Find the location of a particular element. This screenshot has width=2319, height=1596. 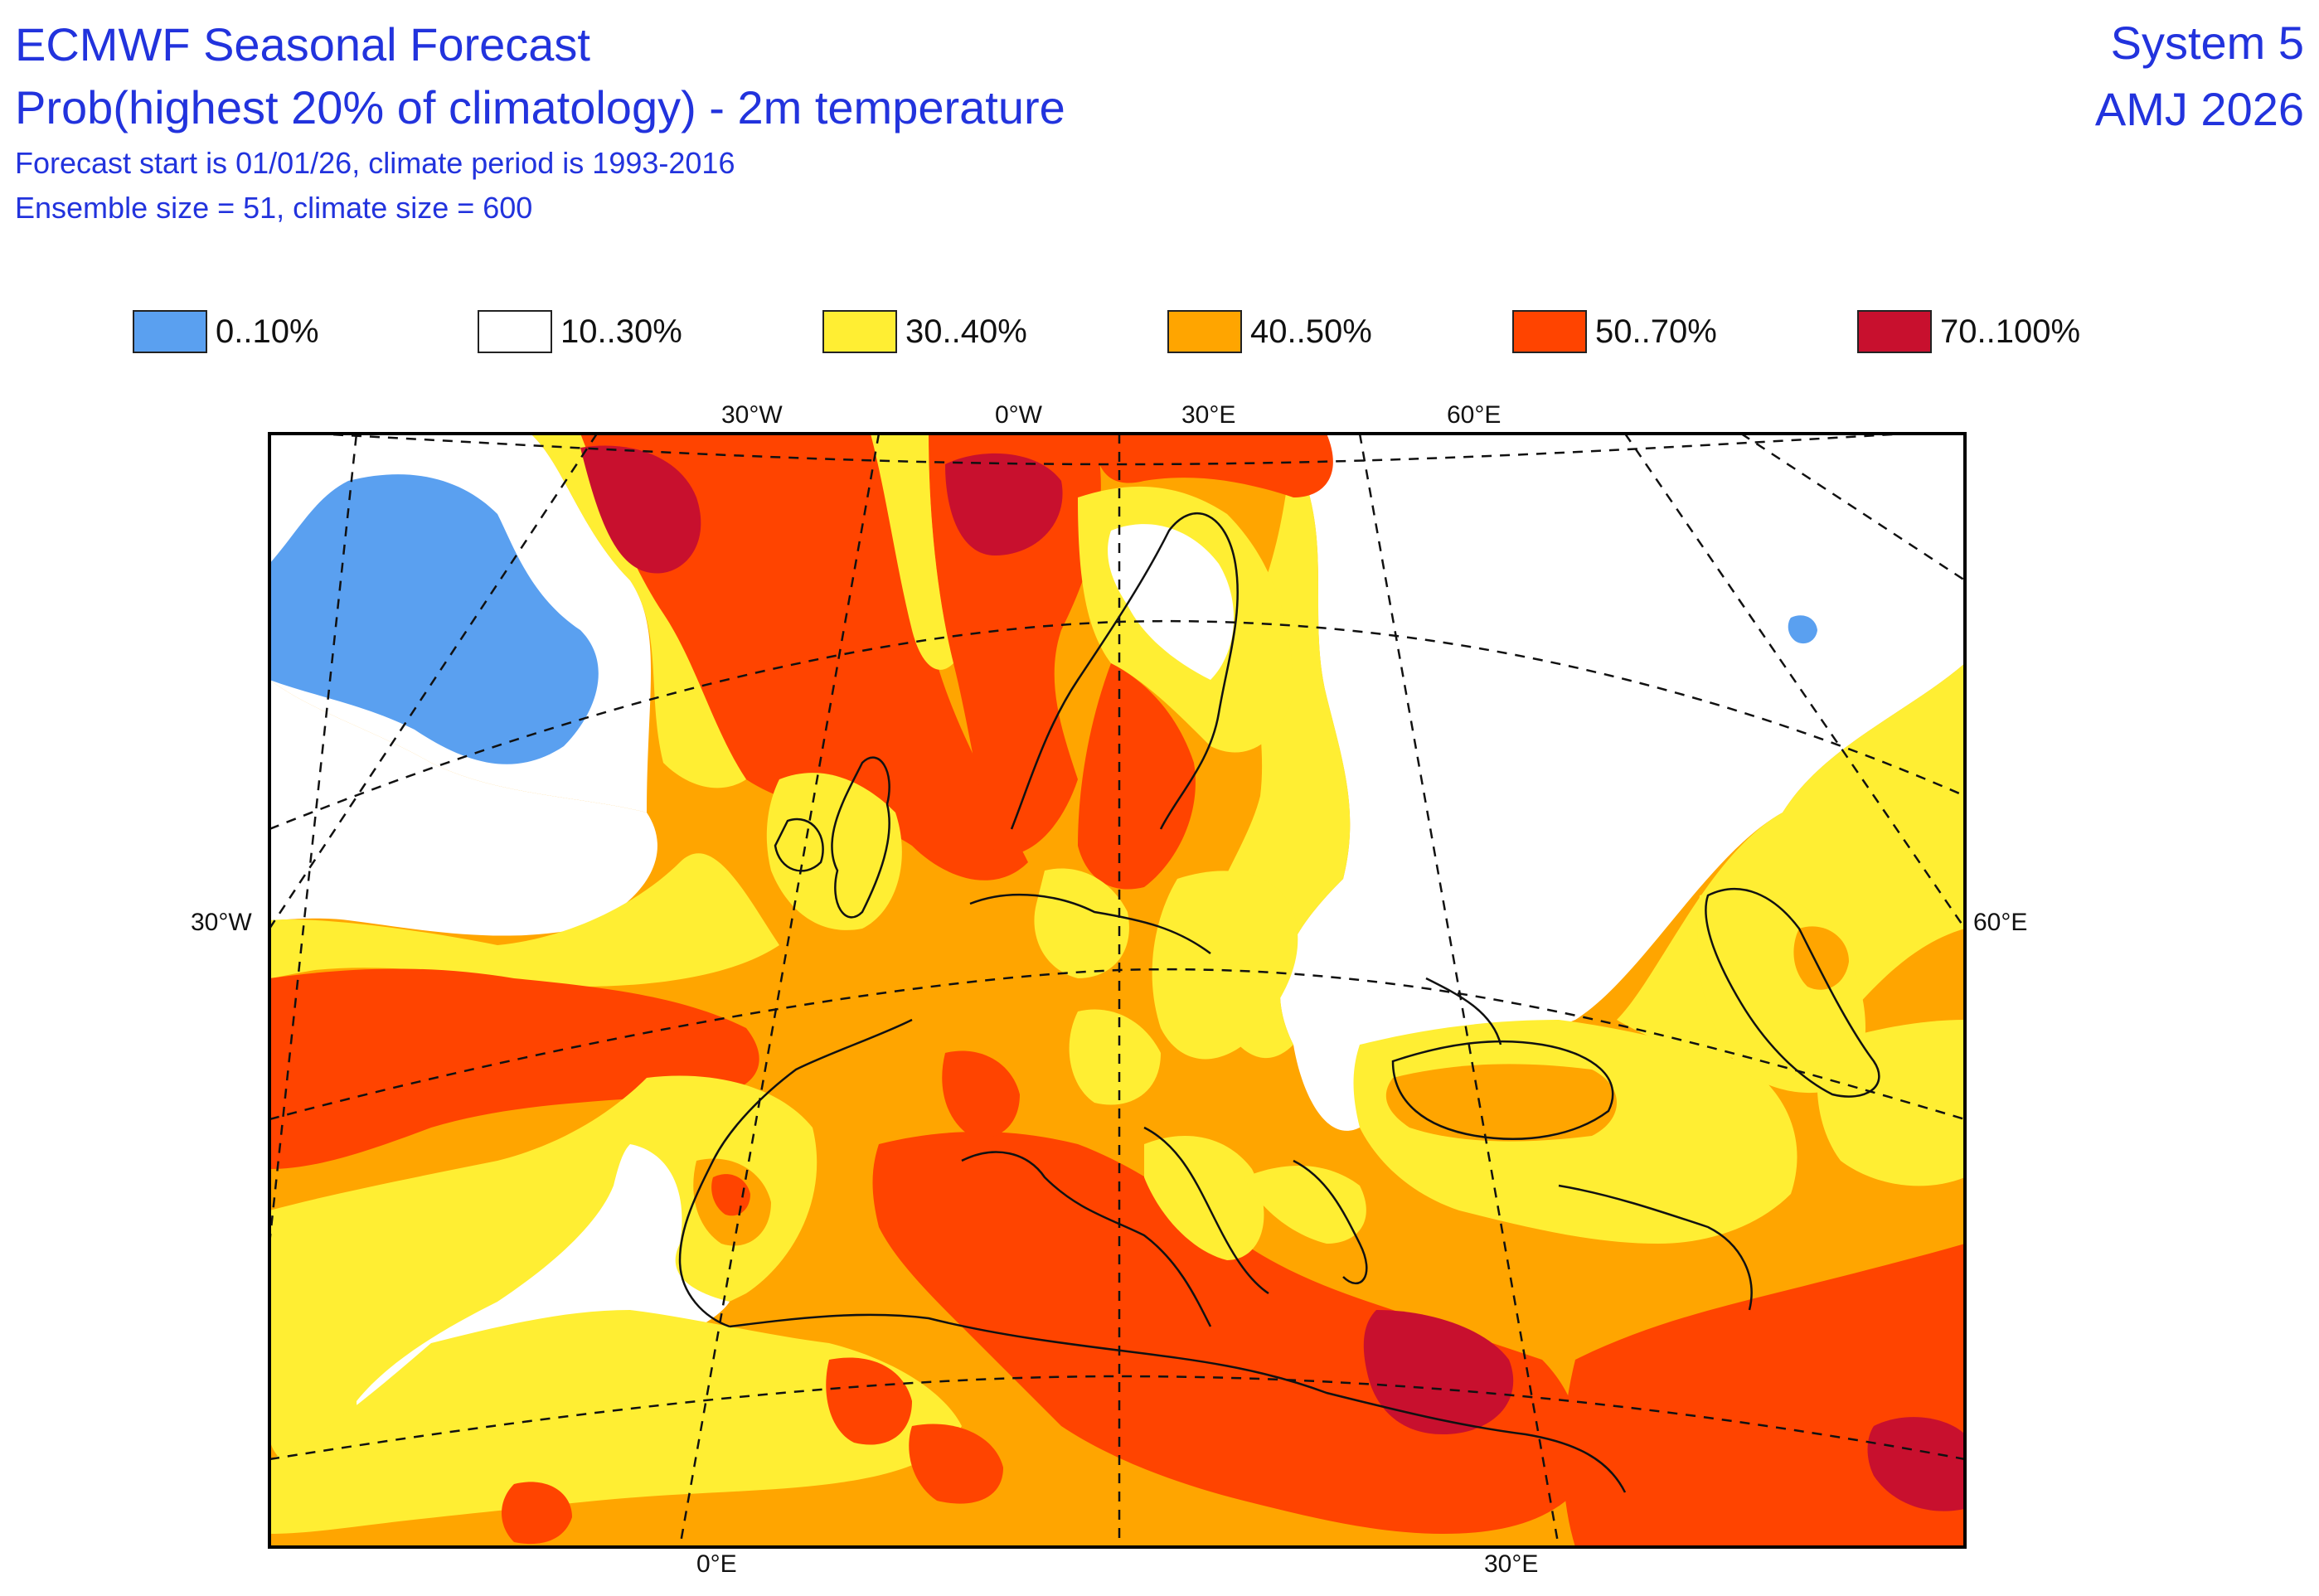

grid-label-bottom-30e: 30°E is located at coordinates (1511, 1564).